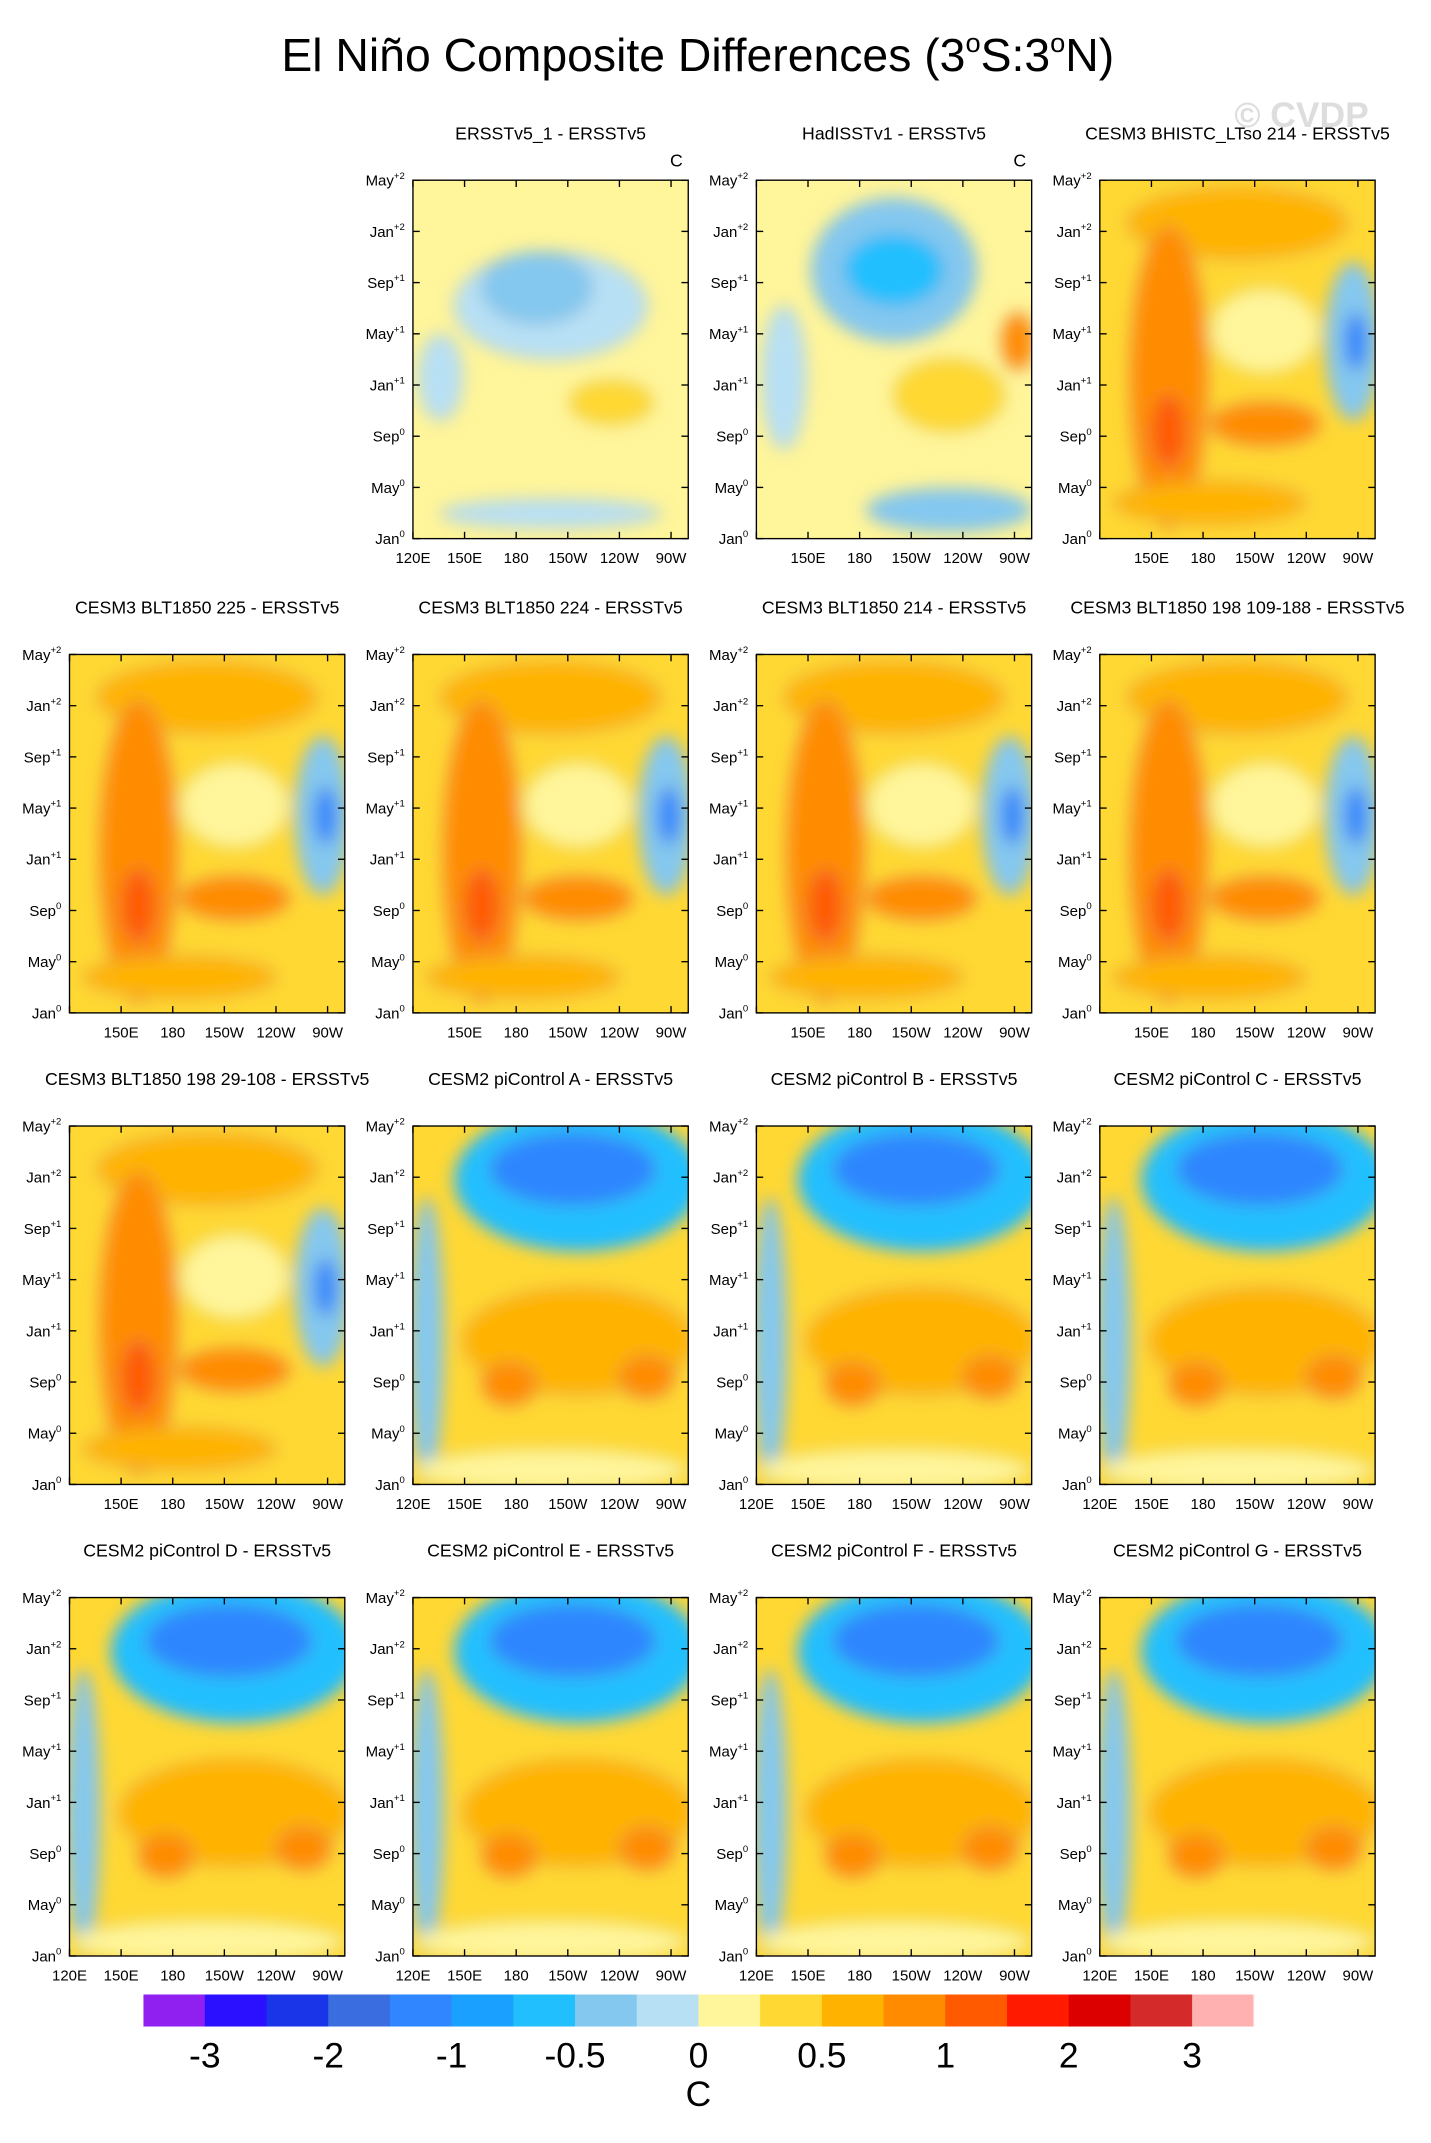  I want to click on panel-title: CESM2 piControl E - ERSSTv5, so click(550, 1551).